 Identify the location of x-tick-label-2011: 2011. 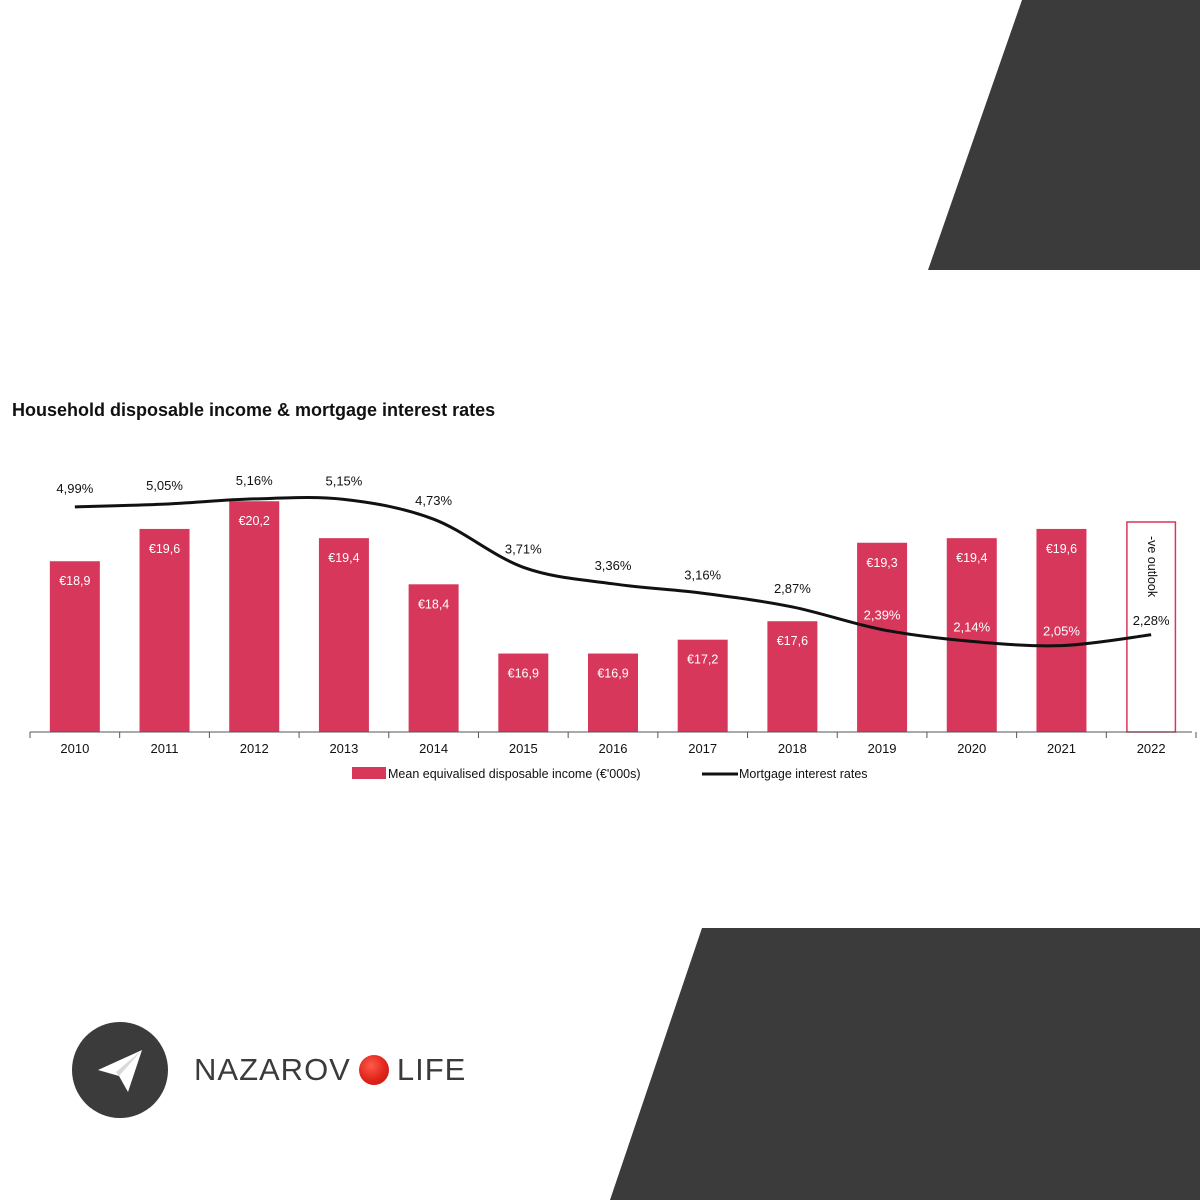
(165, 748).